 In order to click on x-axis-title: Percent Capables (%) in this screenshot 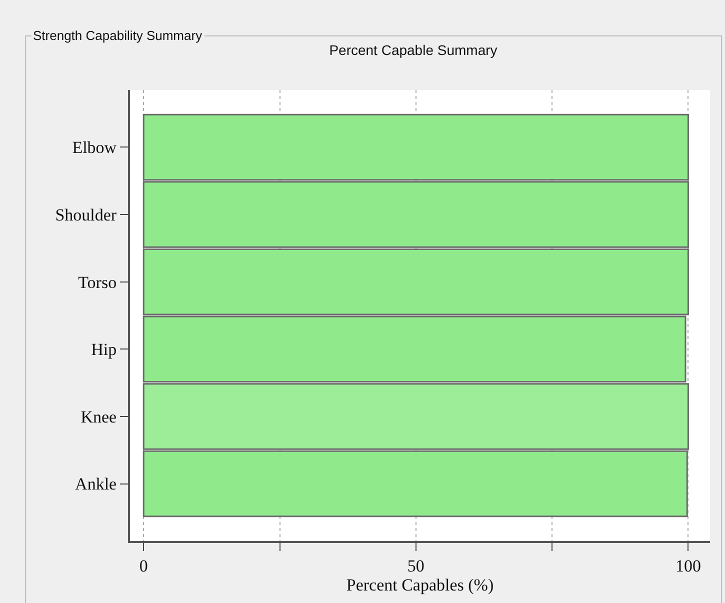, I will do `click(420, 584)`.